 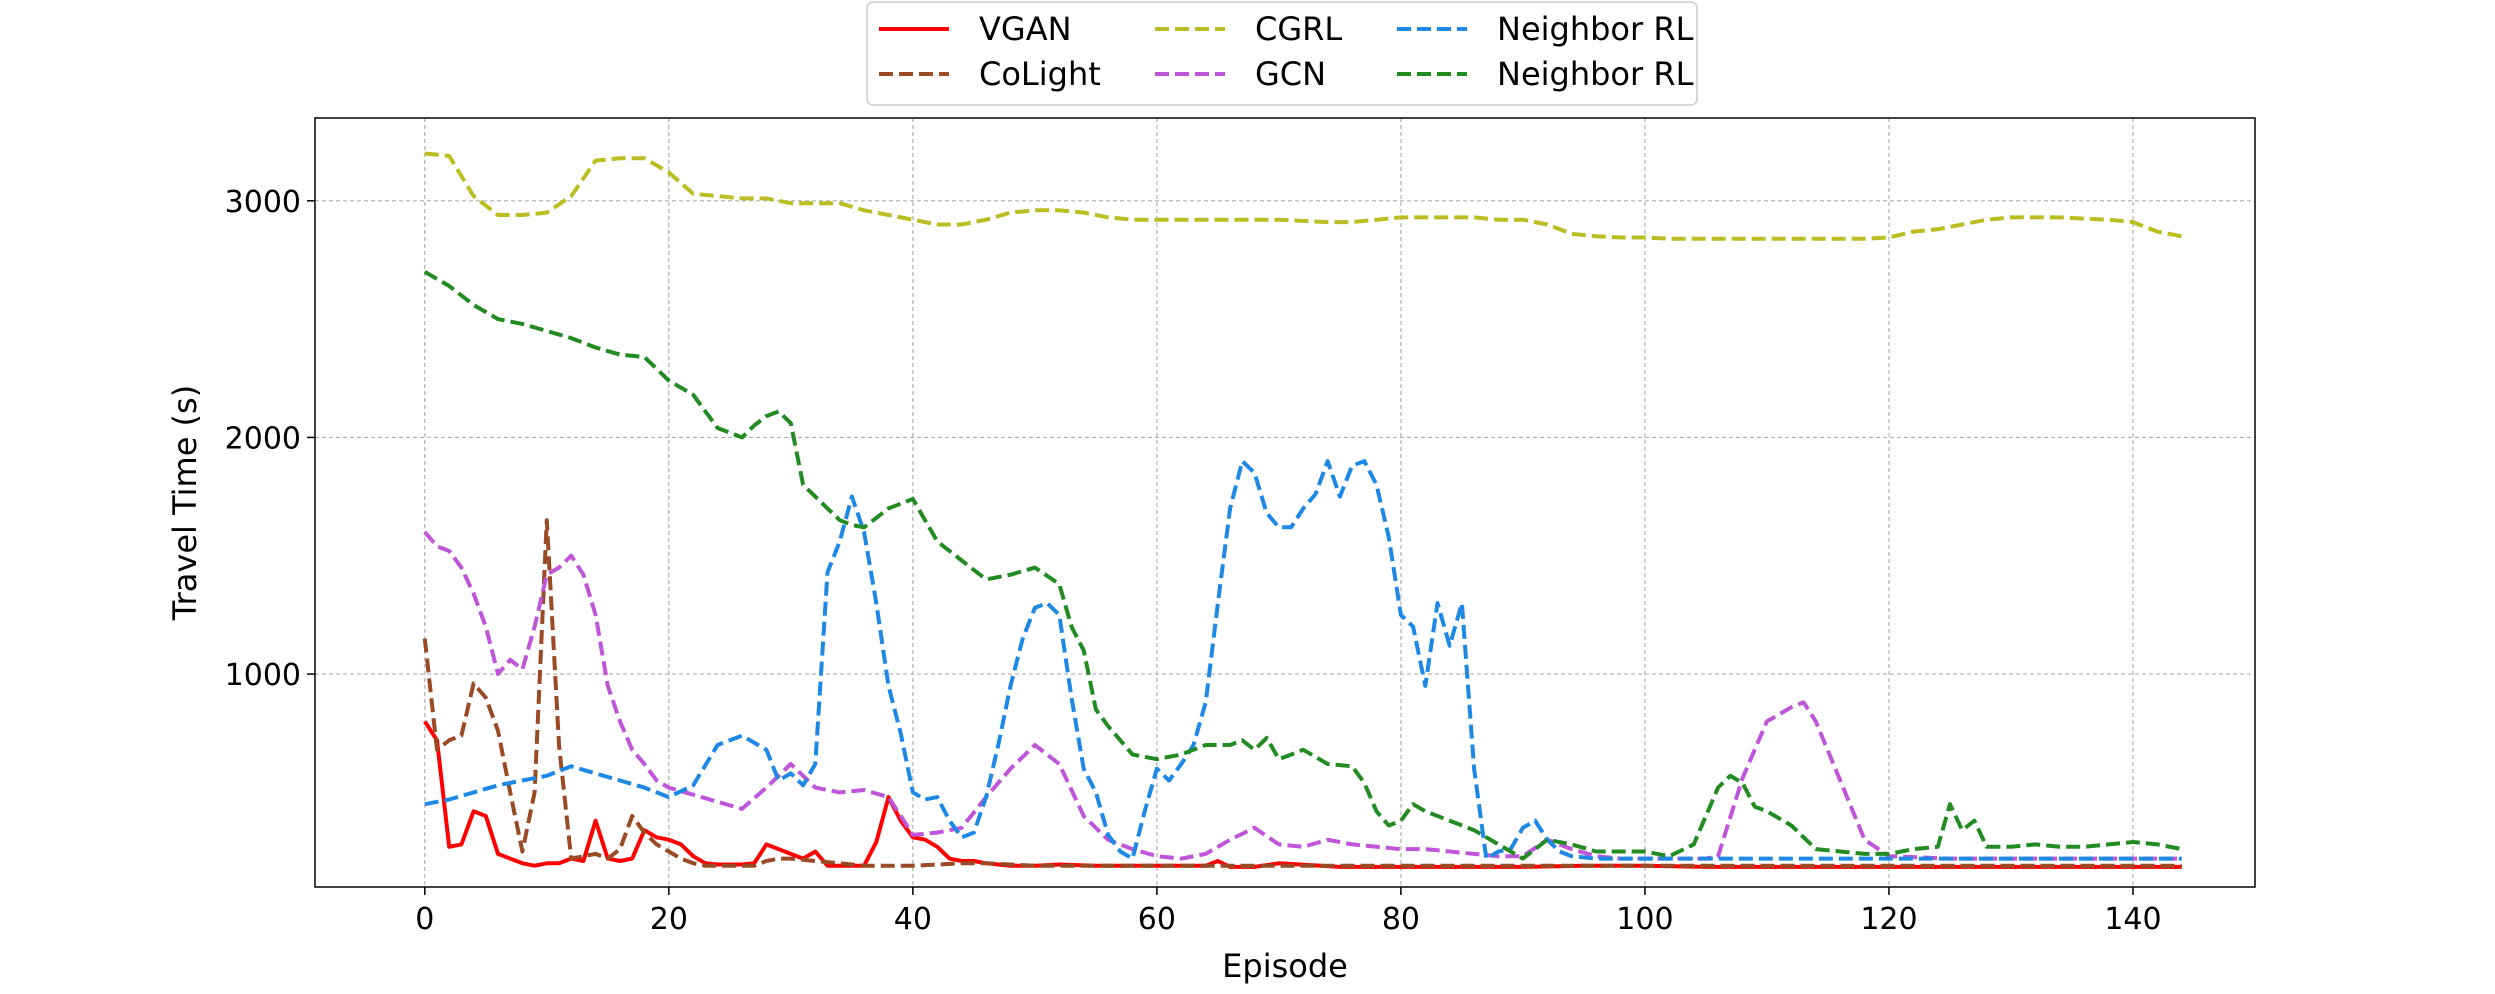 What do you see at coordinates (1157, 919) in the screenshot?
I see `x-tick-label: 60` at bounding box center [1157, 919].